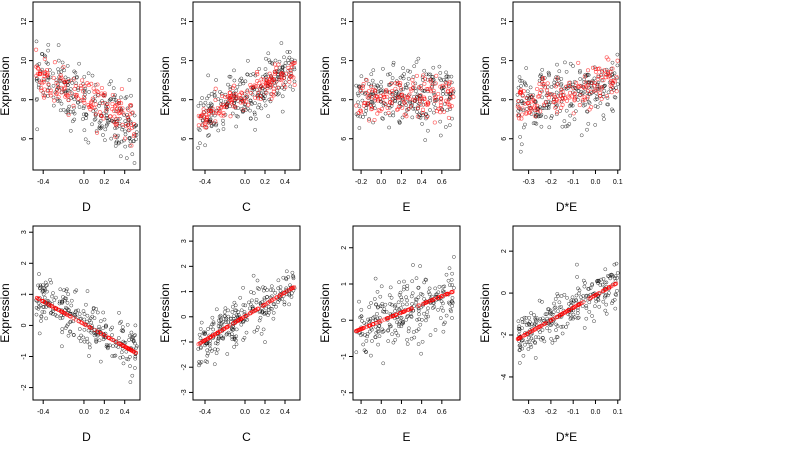 This screenshot has width=800, height=450. I want to click on y-axis-title: Expression, so click(485, 85).